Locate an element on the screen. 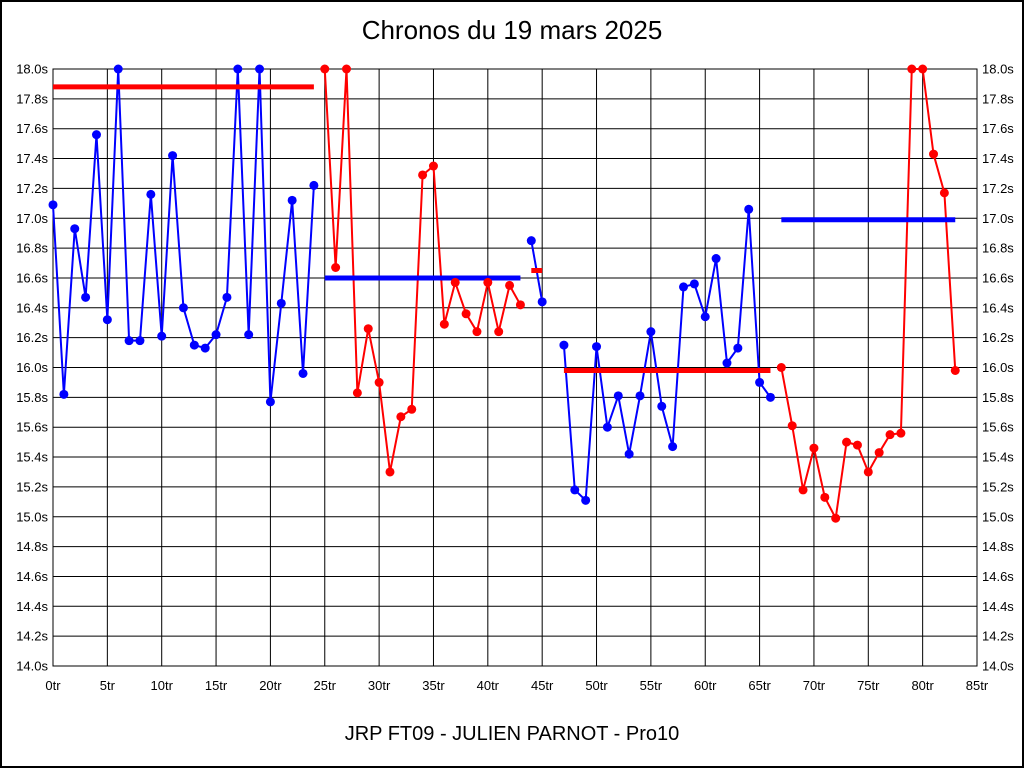 Image resolution: width=1024 pixels, height=768 pixels. y-axis-label-left: 15.0s is located at coordinates (32, 516).